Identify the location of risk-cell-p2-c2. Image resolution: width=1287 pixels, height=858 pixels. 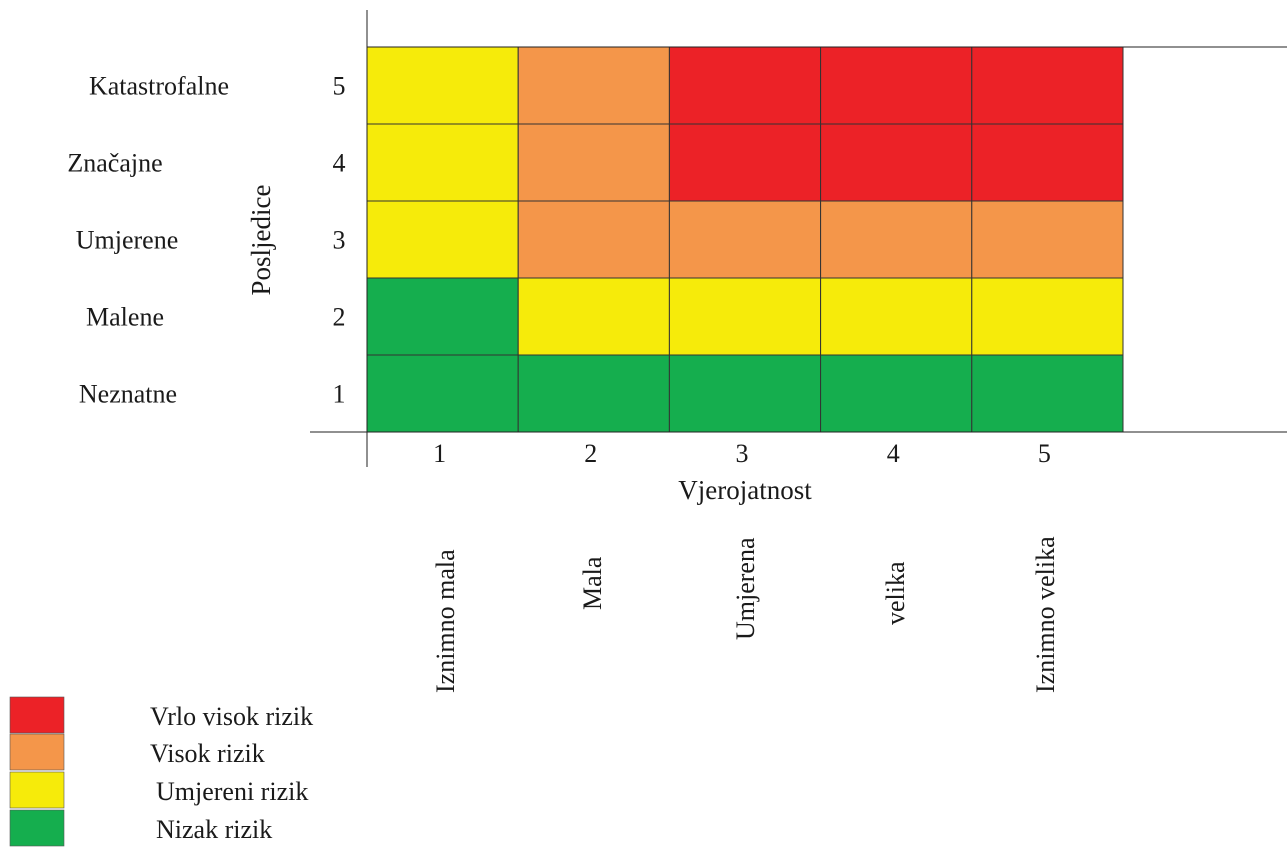
(593, 316).